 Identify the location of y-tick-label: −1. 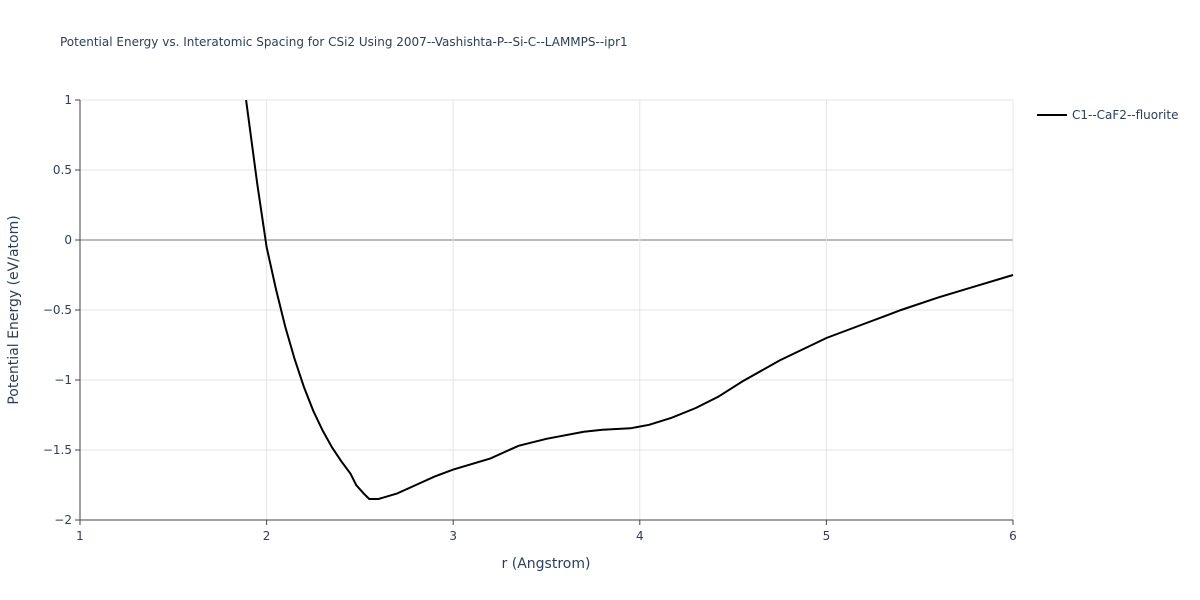
(63, 380).